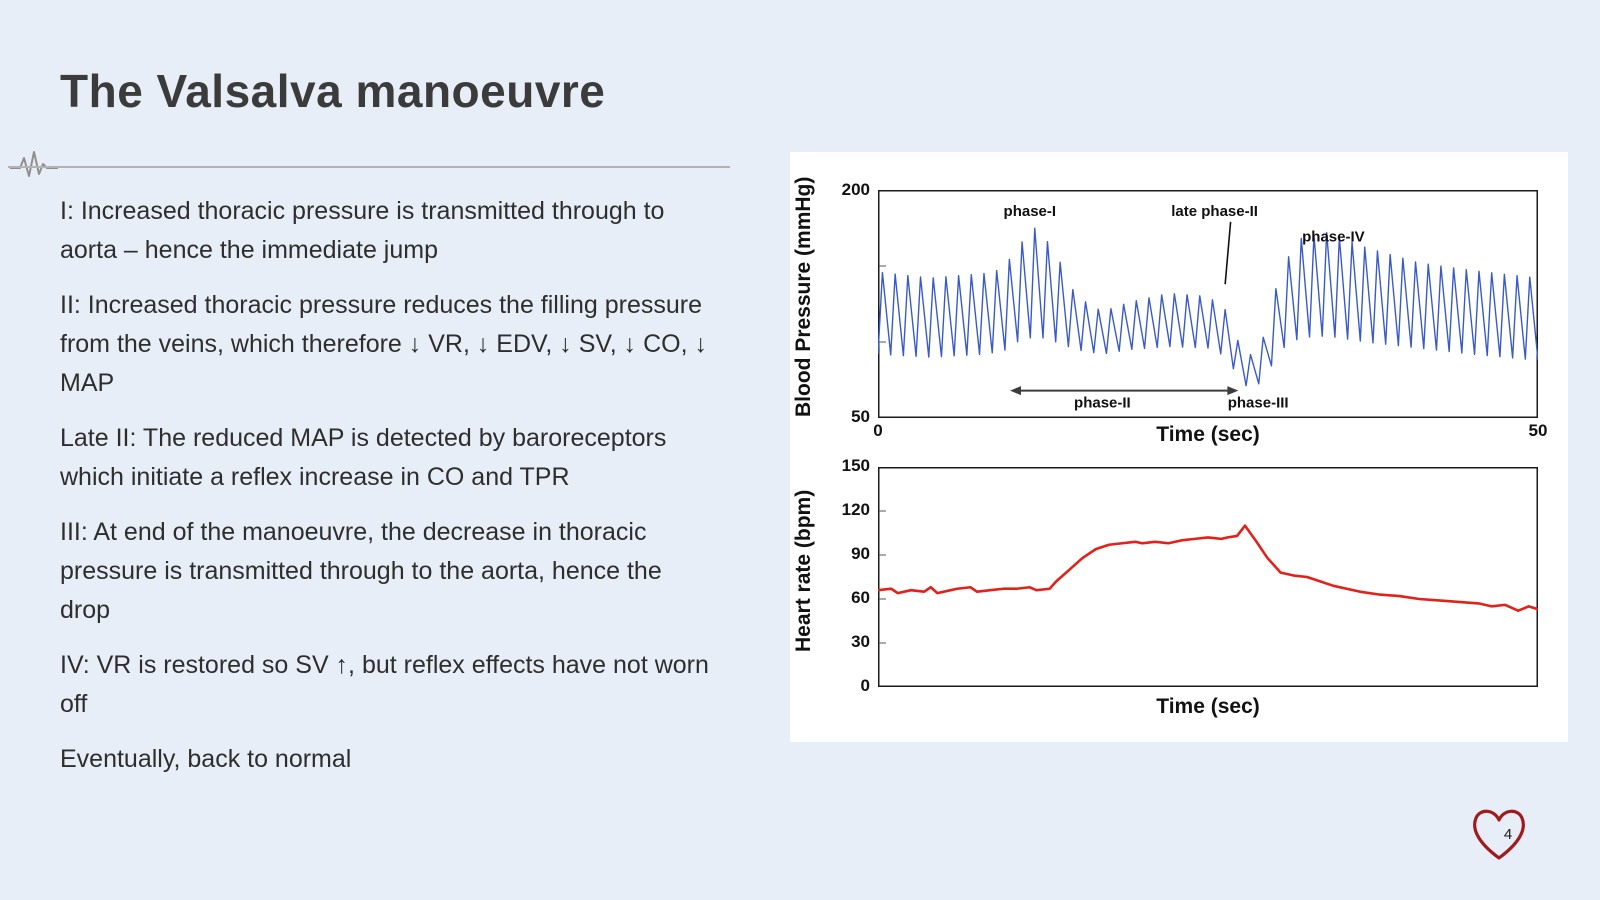 This screenshot has height=900, width=1600. Describe the element at coordinates (1102, 402) in the screenshot. I see `bp-annotation-phase-II: phase-II` at that location.